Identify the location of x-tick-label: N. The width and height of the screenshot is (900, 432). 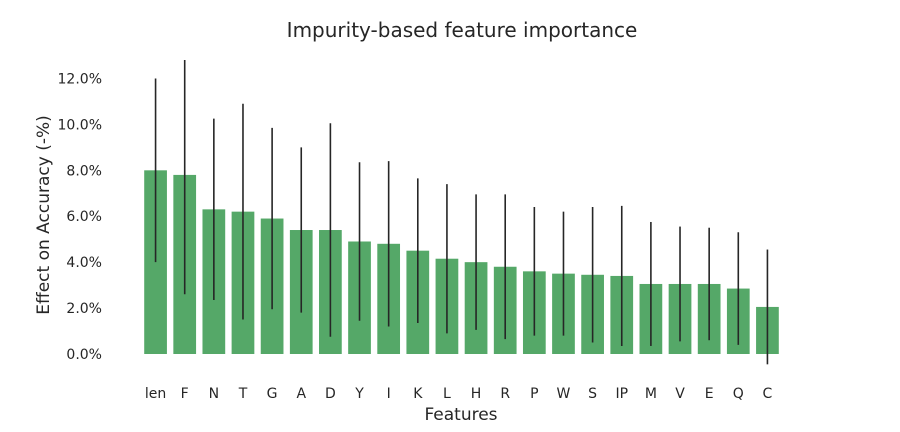
(214, 394).